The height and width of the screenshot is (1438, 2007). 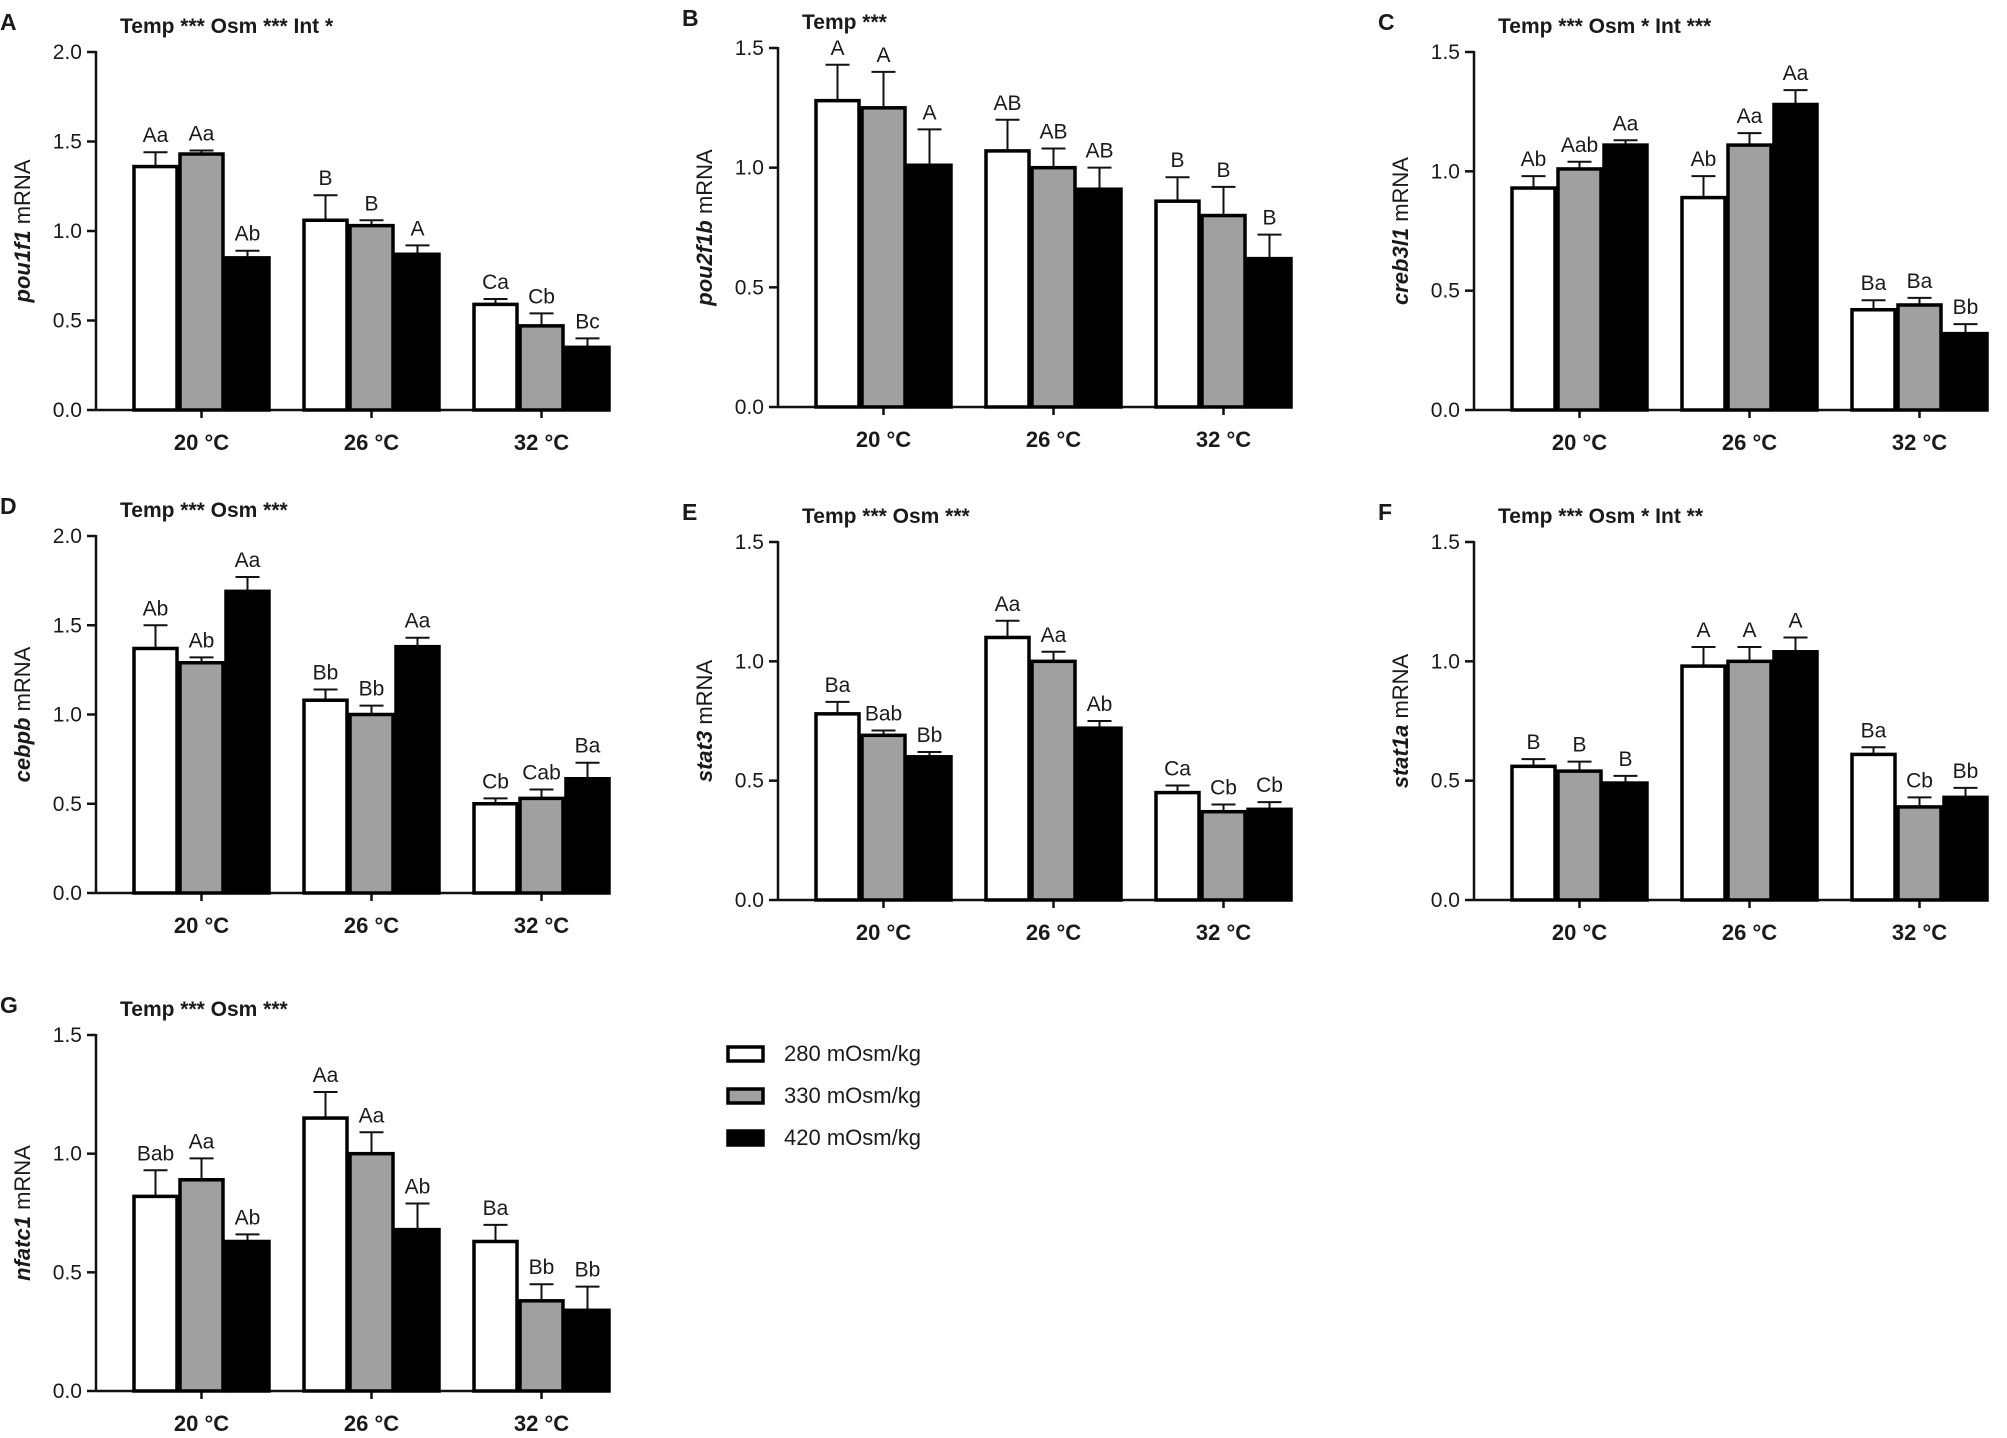 I want to click on significance-label: Aab, so click(x=1579, y=145).